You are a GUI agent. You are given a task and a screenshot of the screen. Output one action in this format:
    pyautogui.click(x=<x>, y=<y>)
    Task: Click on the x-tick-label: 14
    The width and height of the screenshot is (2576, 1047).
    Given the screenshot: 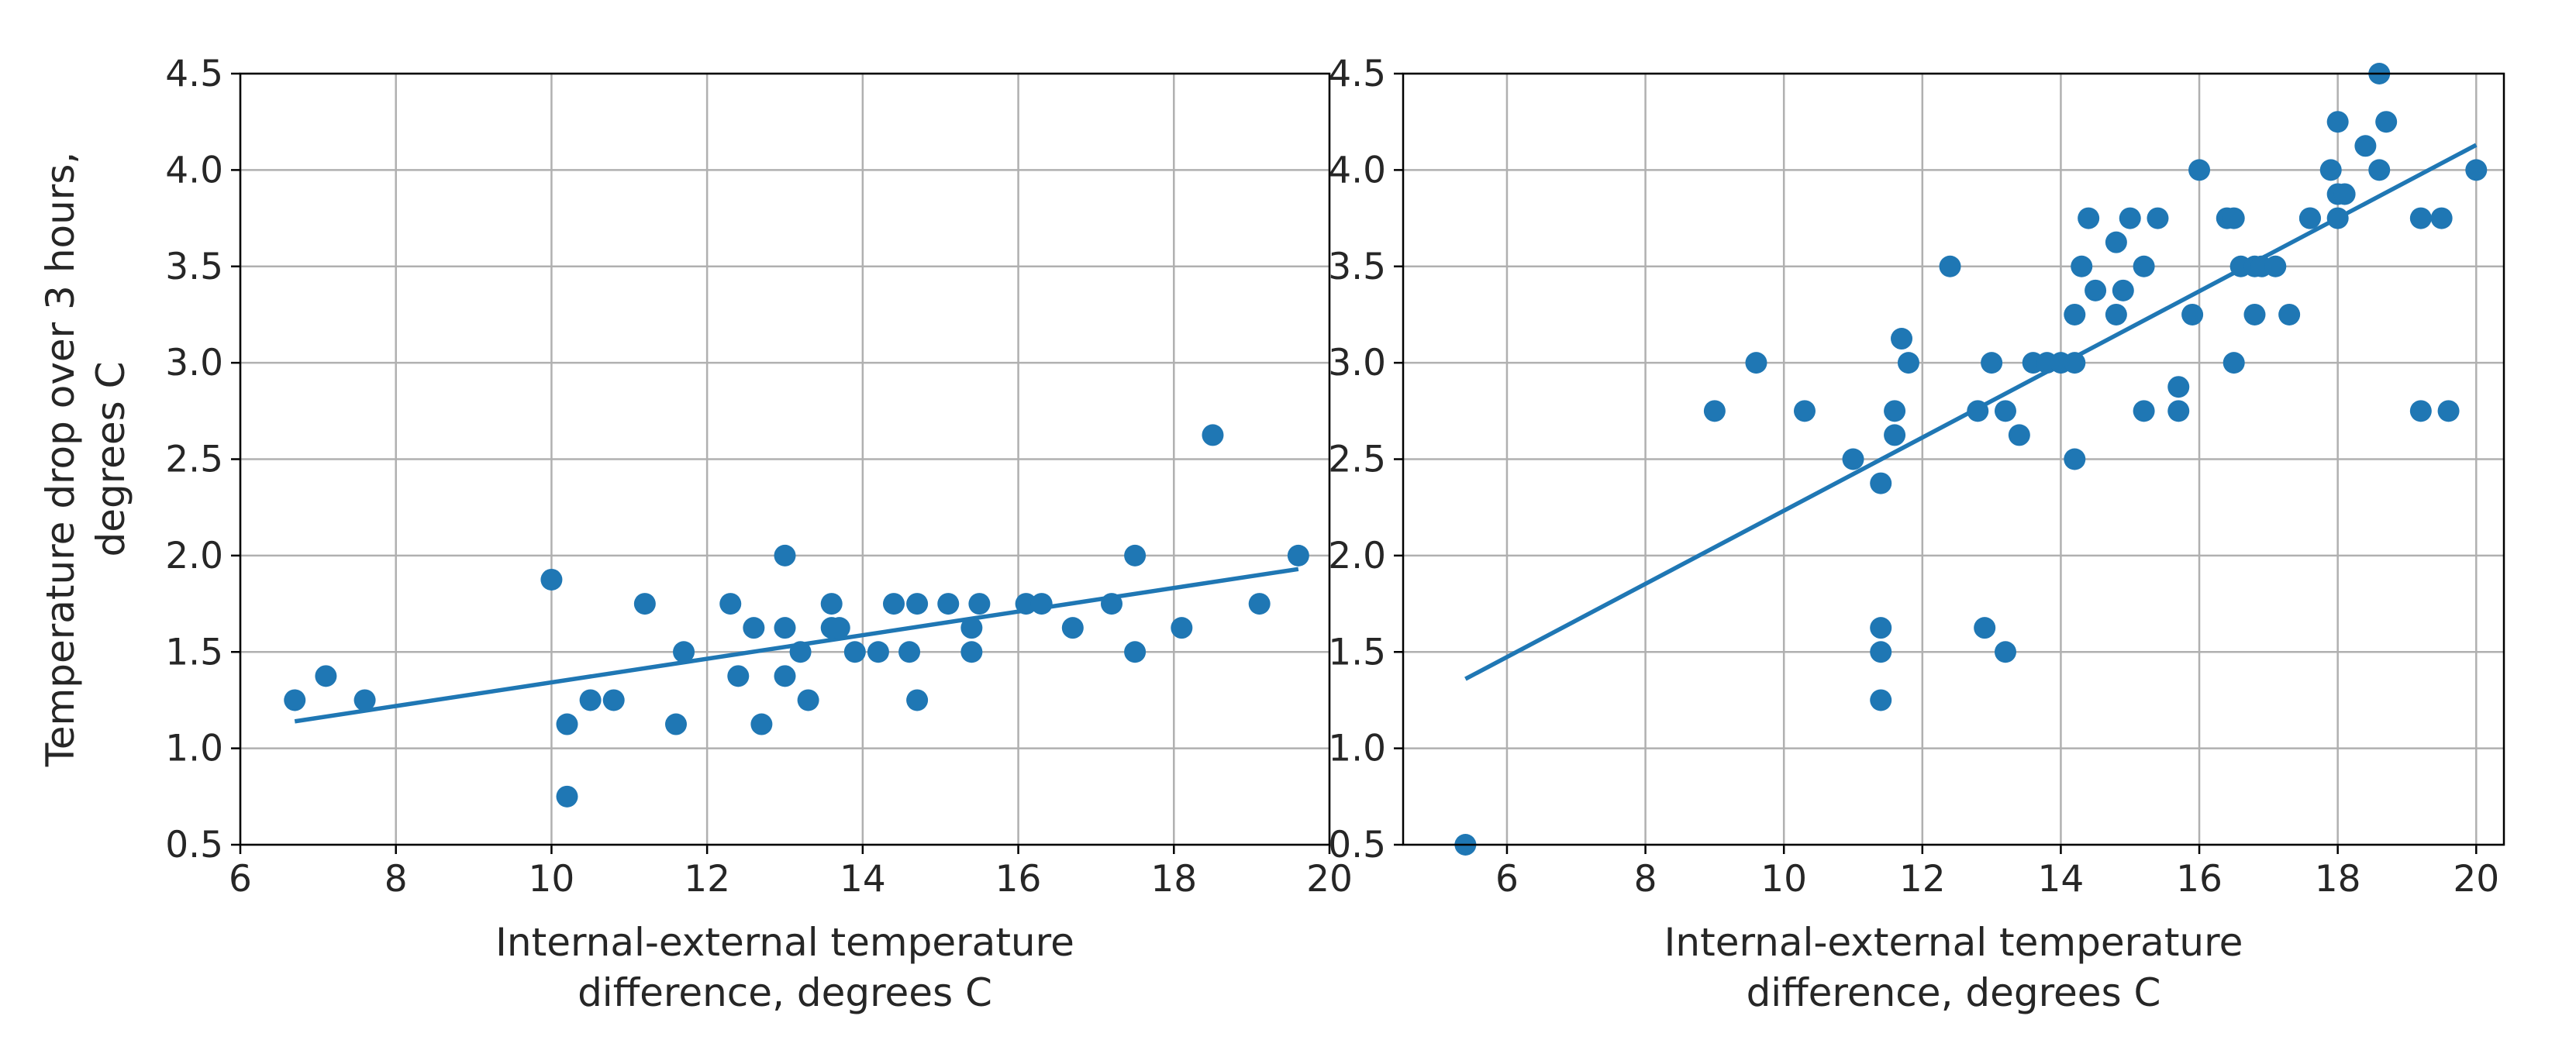 What is the action you would take?
    pyautogui.click(x=2061, y=879)
    